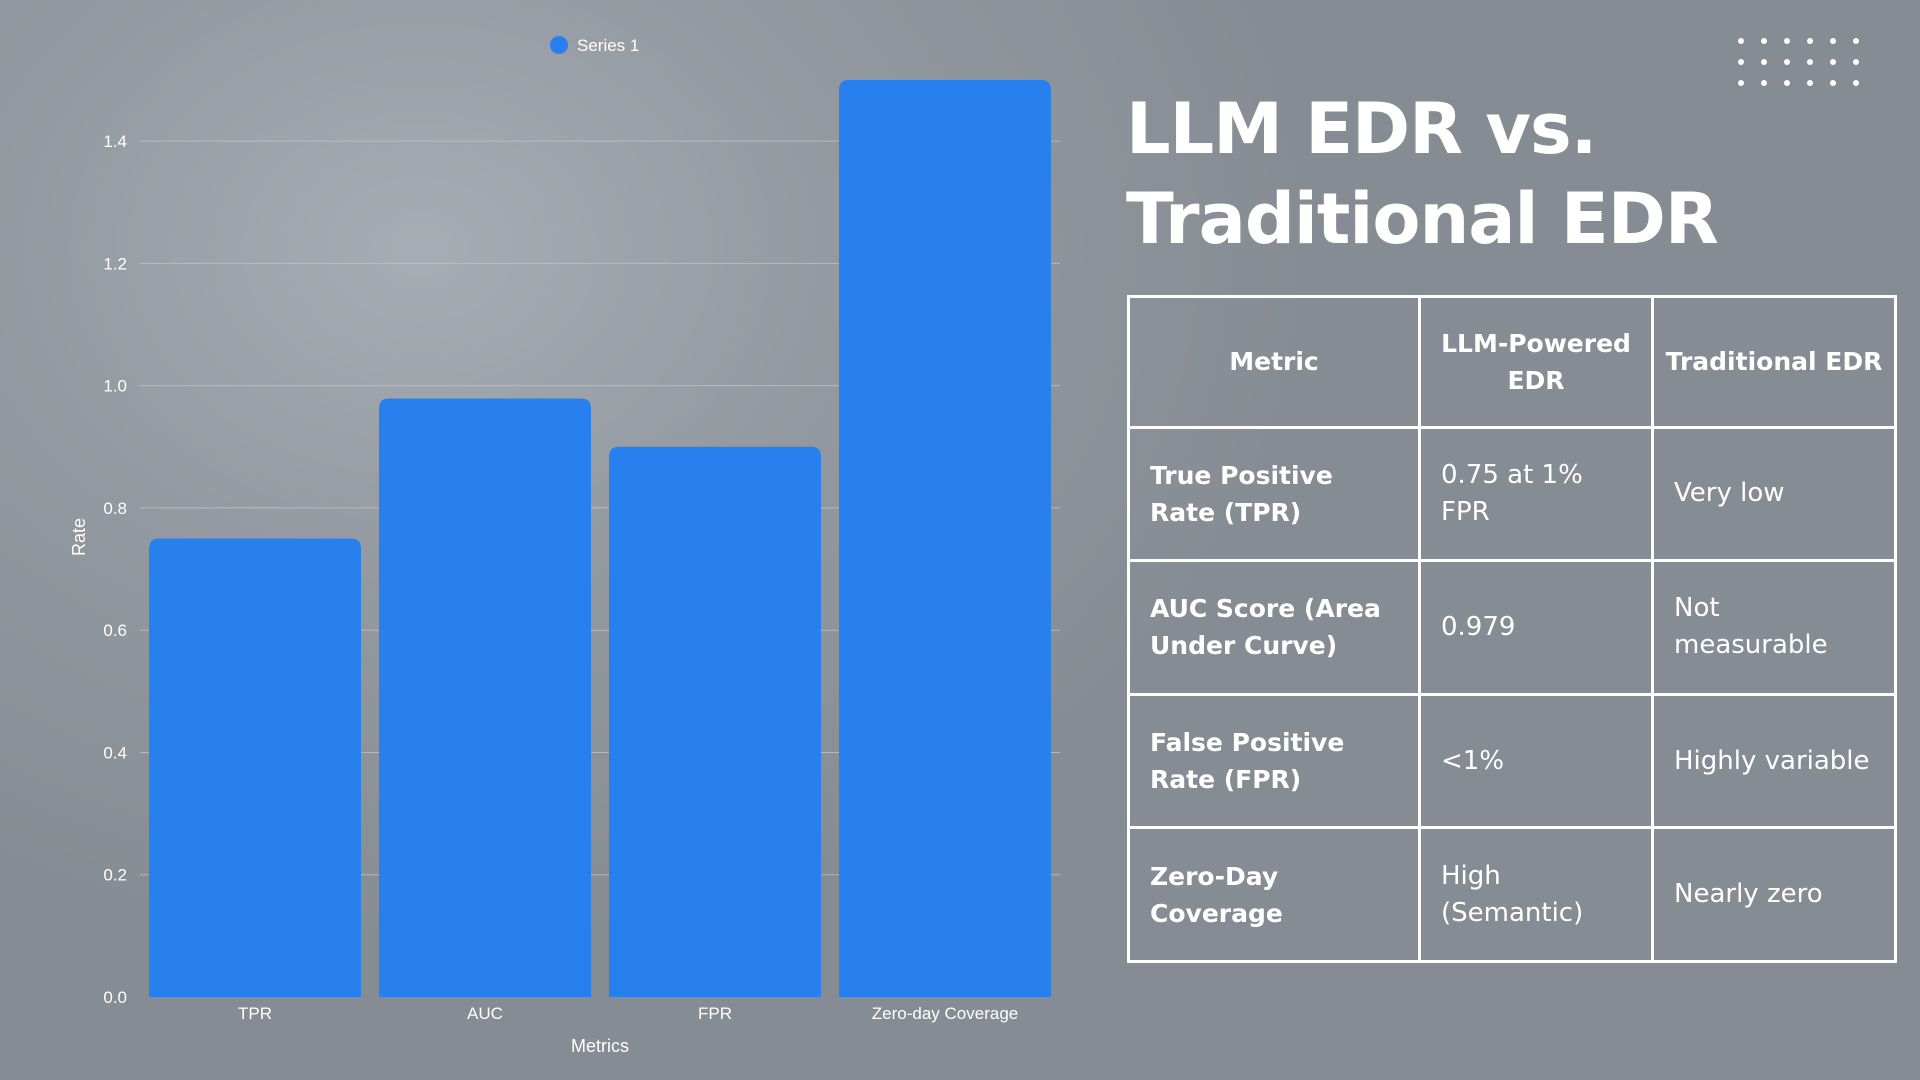  What do you see at coordinates (1274, 894) in the screenshot?
I see `metric-cell: Zero-Day Coverage` at bounding box center [1274, 894].